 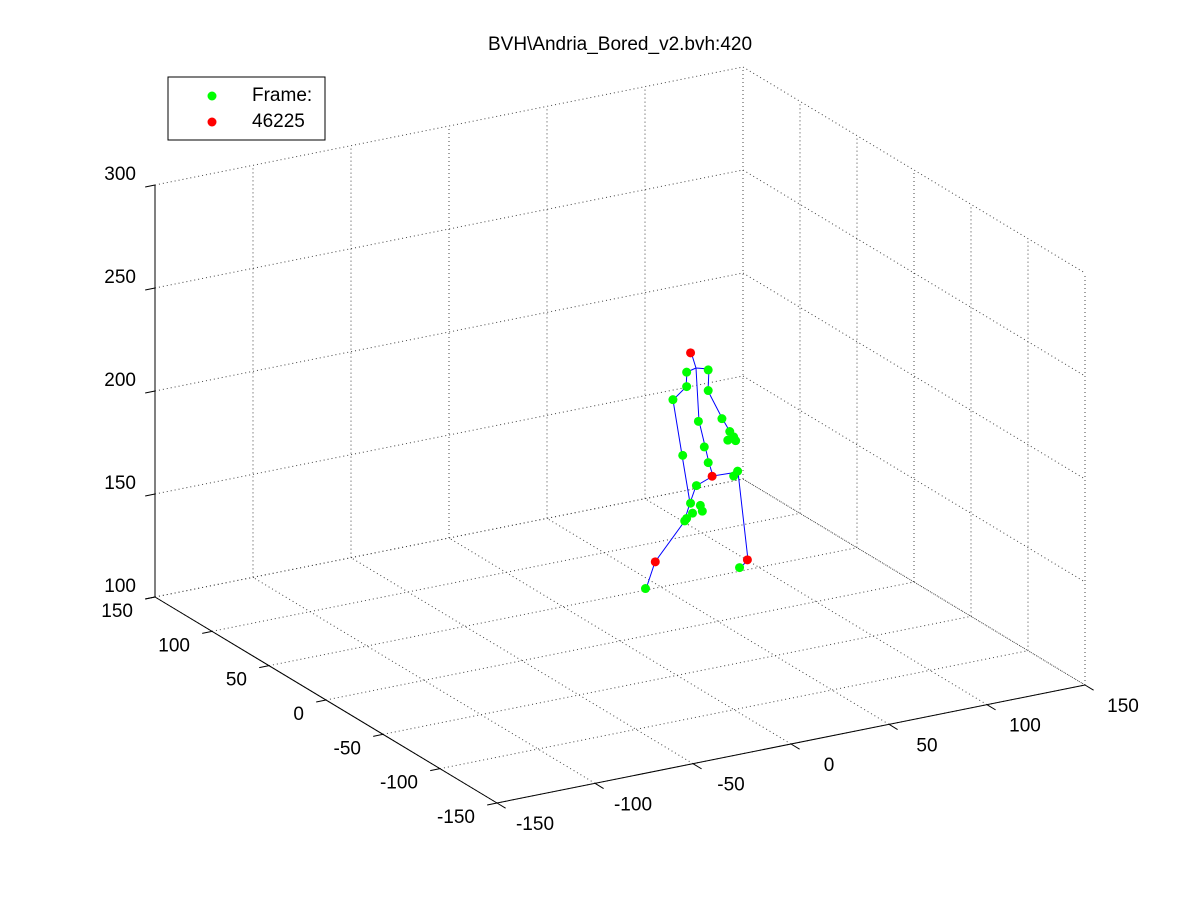 I want to click on legend: Frame: 46225, so click(x=246, y=108).